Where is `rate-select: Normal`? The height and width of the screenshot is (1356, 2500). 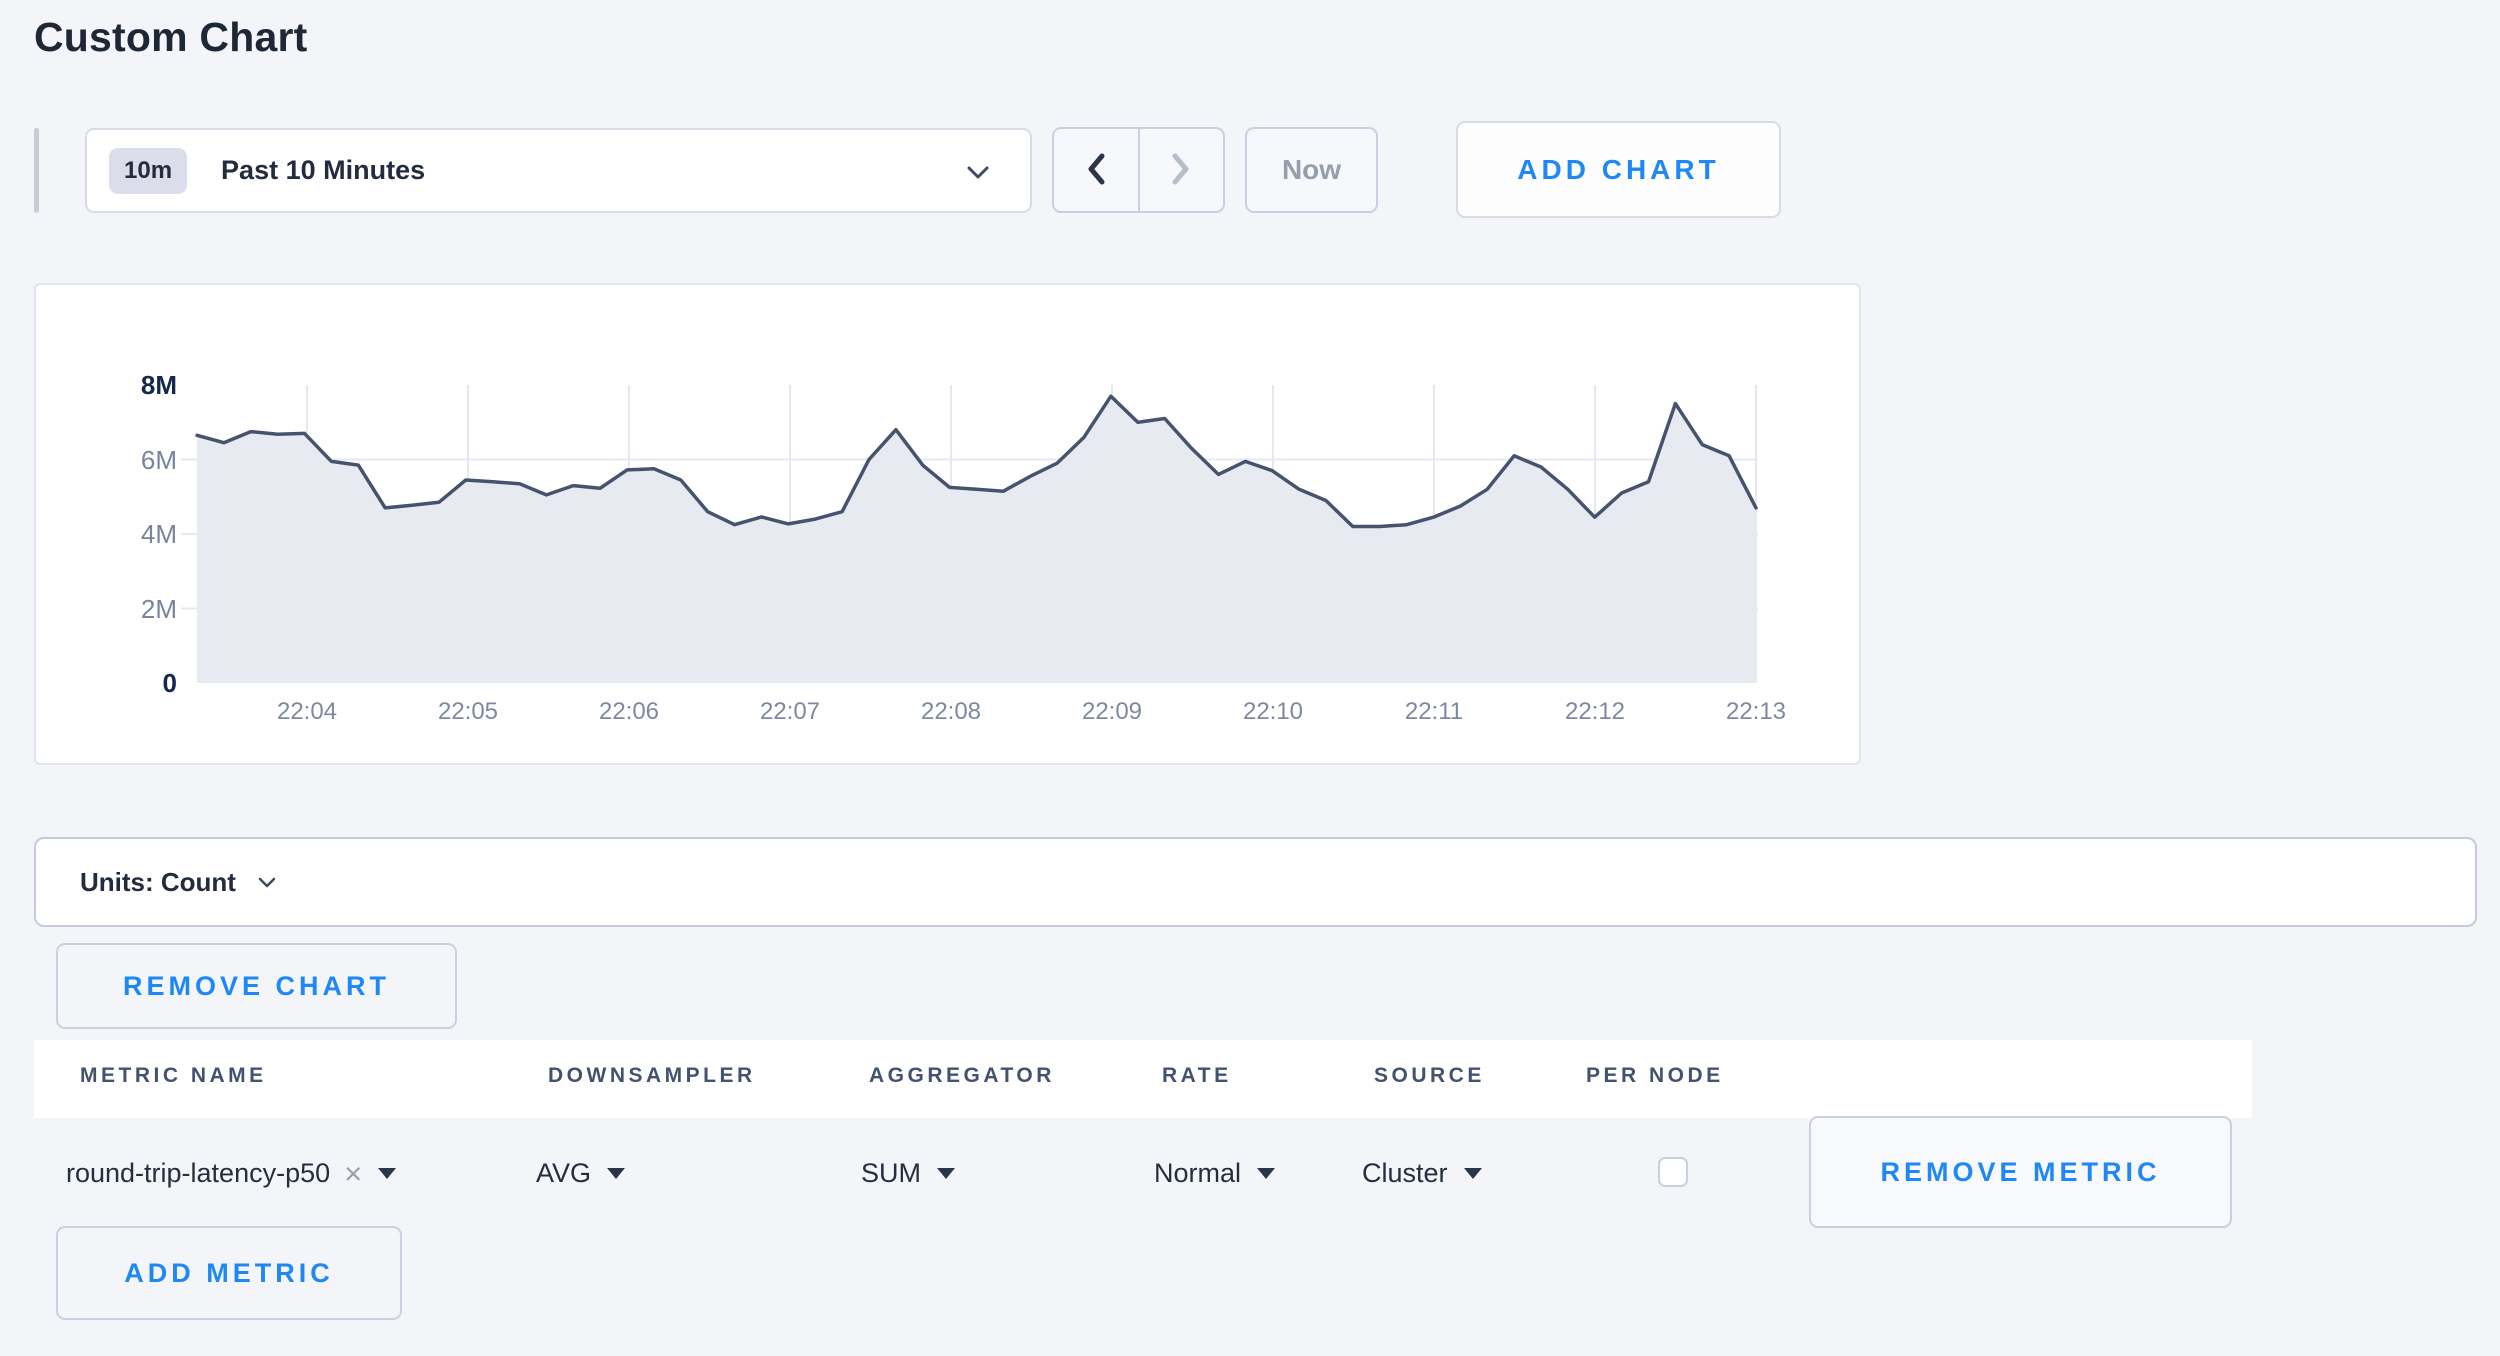
rate-select: Normal is located at coordinates (1215, 1173).